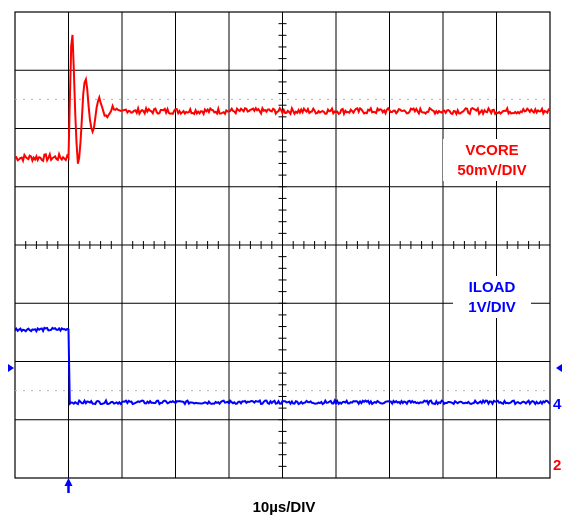 Image resolution: width=563 pixels, height=519 pixels. I want to click on iload-waveform, so click(282, 366).